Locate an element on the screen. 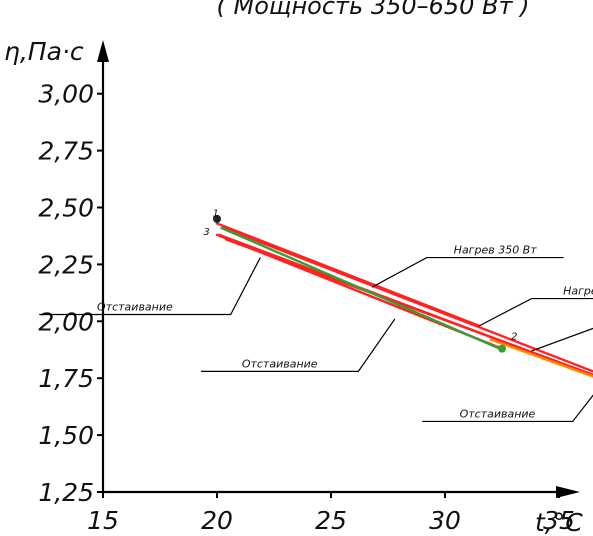 This screenshot has height=536, width=593. y-tick-label: 2,75 is located at coordinates (66, 151).